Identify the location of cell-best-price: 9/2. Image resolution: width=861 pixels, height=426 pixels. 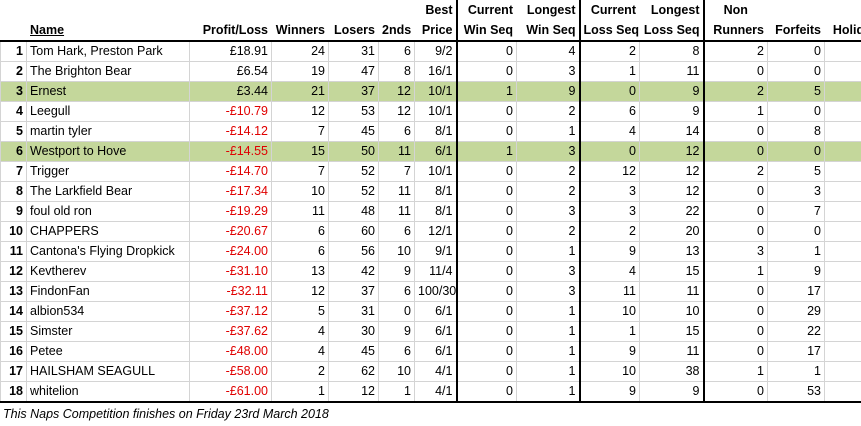
(435, 51).